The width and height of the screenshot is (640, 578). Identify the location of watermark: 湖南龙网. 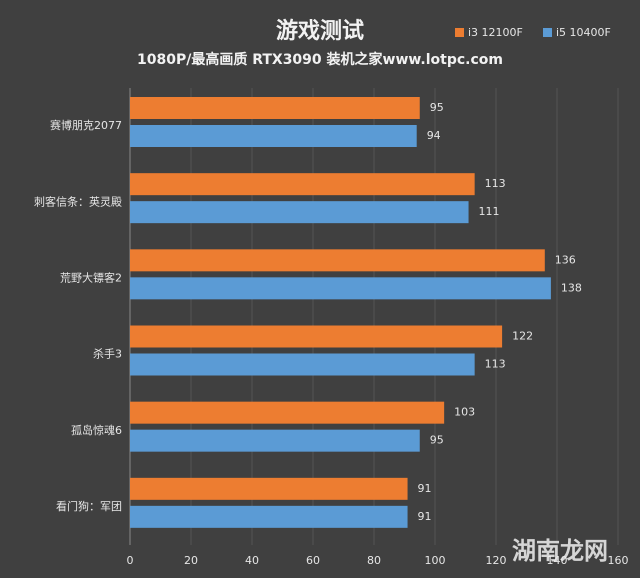
(560, 551).